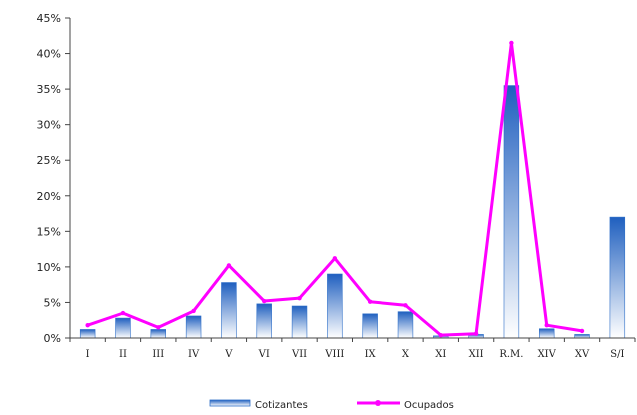 Image resolution: width=637 pixels, height=415 pixels. What do you see at coordinates (370, 326) in the screenshot?
I see `bar-cotizantes-ix` at bounding box center [370, 326].